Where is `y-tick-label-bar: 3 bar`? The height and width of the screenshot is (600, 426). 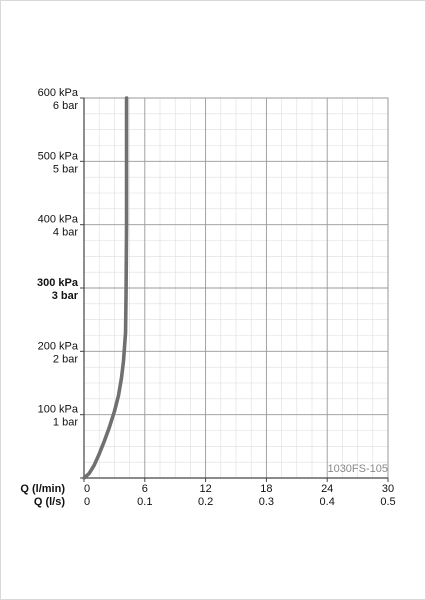 y-tick-label-bar: 3 bar is located at coordinates (65, 296).